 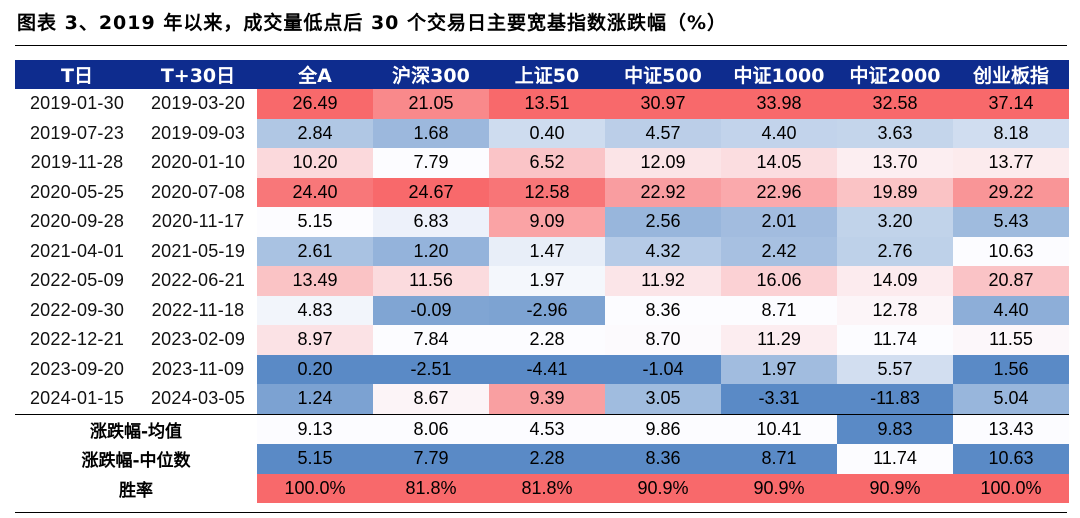 I want to click on return-cell: 5.57, so click(x=895, y=369).